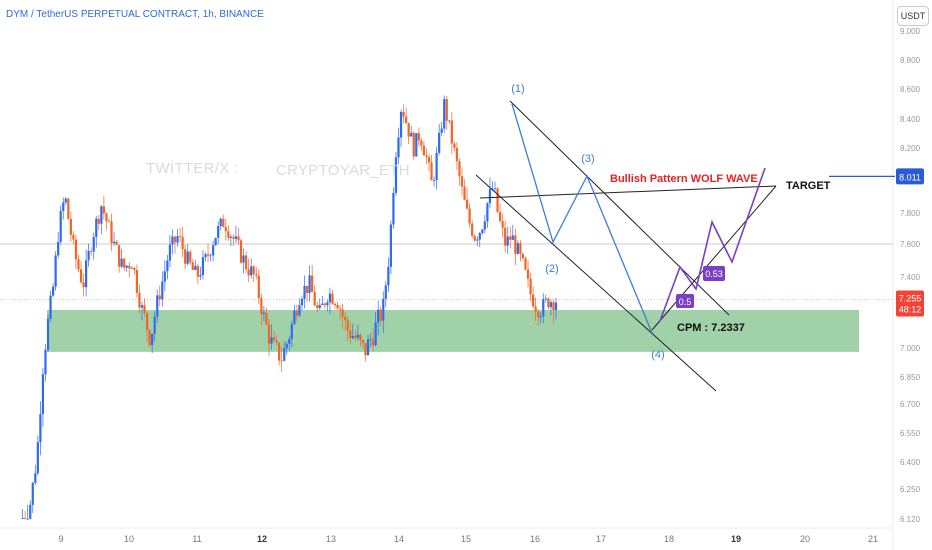 The width and height of the screenshot is (932, 550). I want to click on y-tick-label: 6.250, so click(910, 489).